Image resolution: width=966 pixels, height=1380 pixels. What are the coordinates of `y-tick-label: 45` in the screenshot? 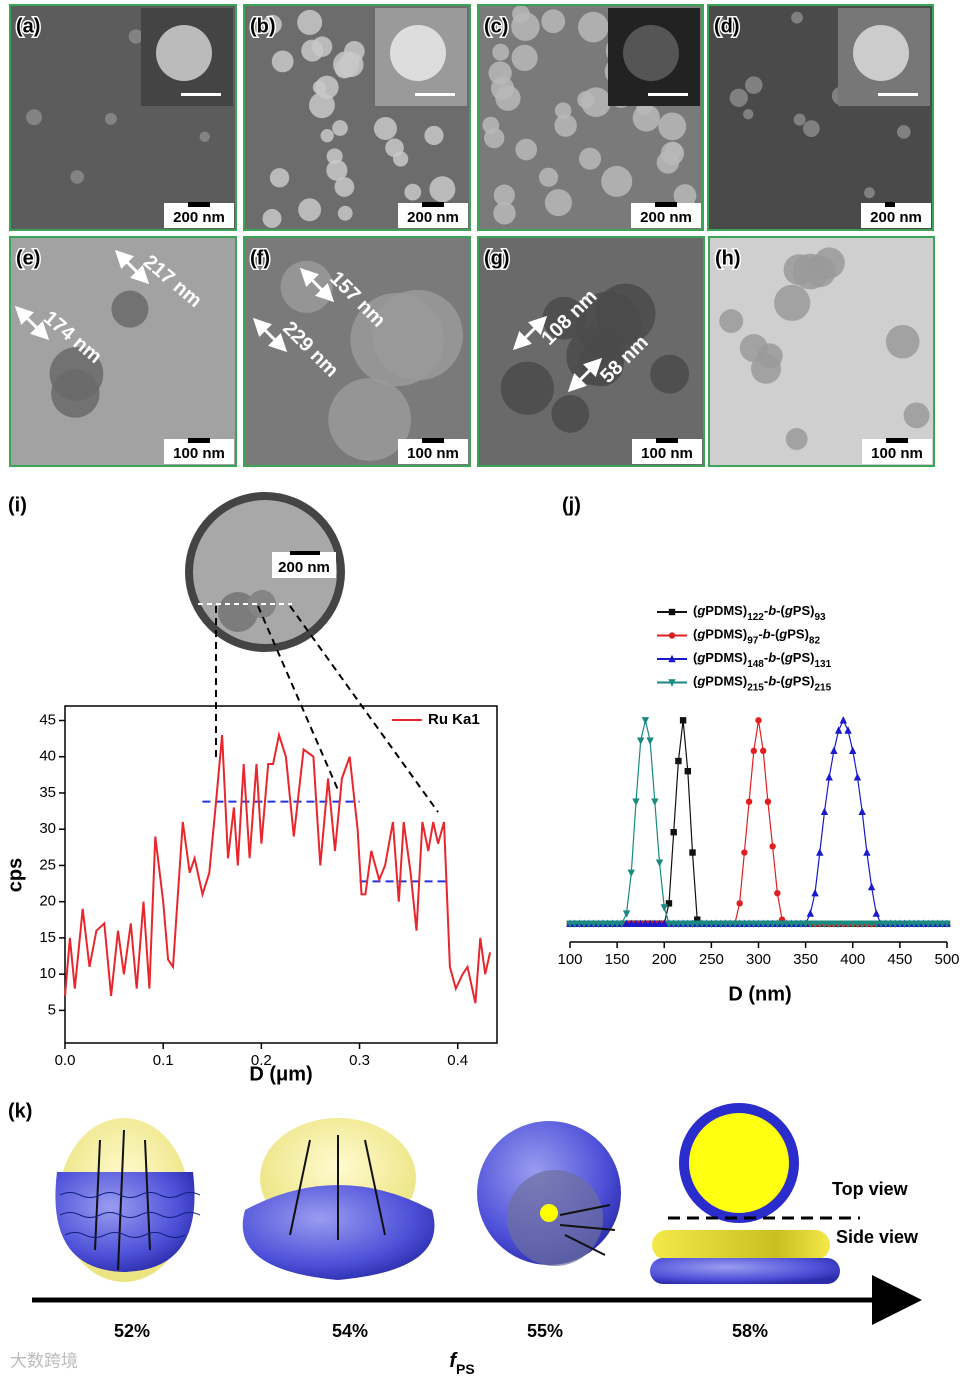 It's located at (47, 719).